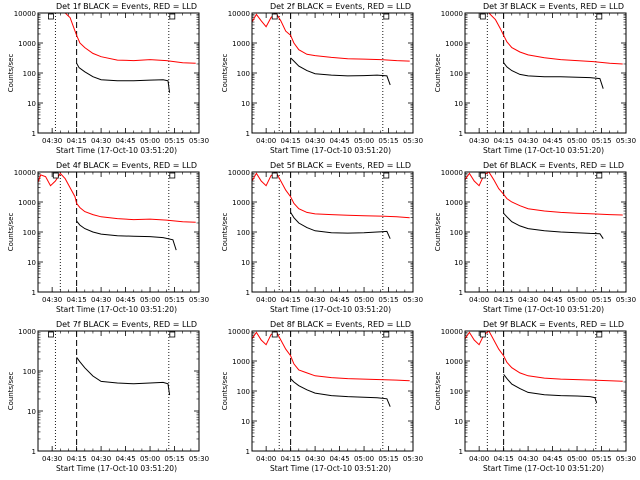 This screenshot has width=640, height=480. Describe the element at coordinates (126, 6) in the screenshot. I see `chart-title: Det 1f BLACK = Events, RED = LLD` at that location.